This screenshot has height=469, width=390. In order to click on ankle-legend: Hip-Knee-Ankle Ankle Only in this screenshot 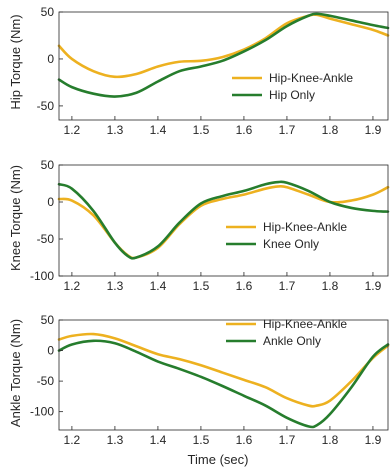, I will do `click(286, 332)`.